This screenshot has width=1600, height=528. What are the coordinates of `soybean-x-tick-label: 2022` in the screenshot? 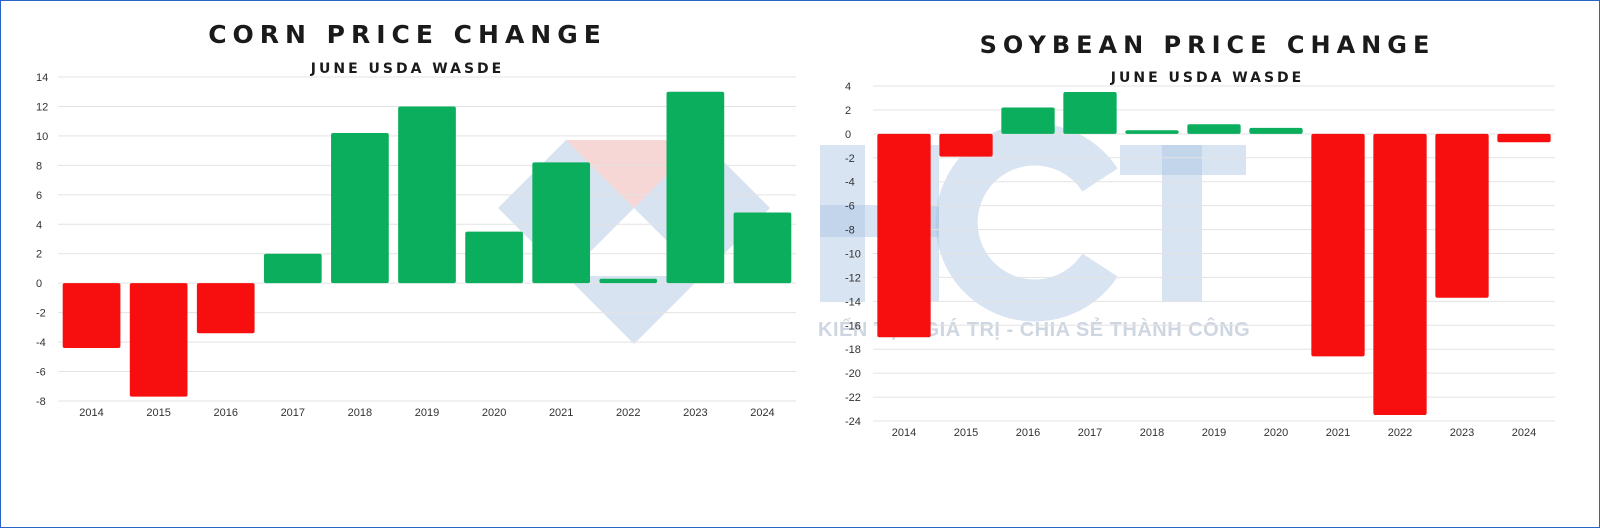 It's located at (1400, 433).